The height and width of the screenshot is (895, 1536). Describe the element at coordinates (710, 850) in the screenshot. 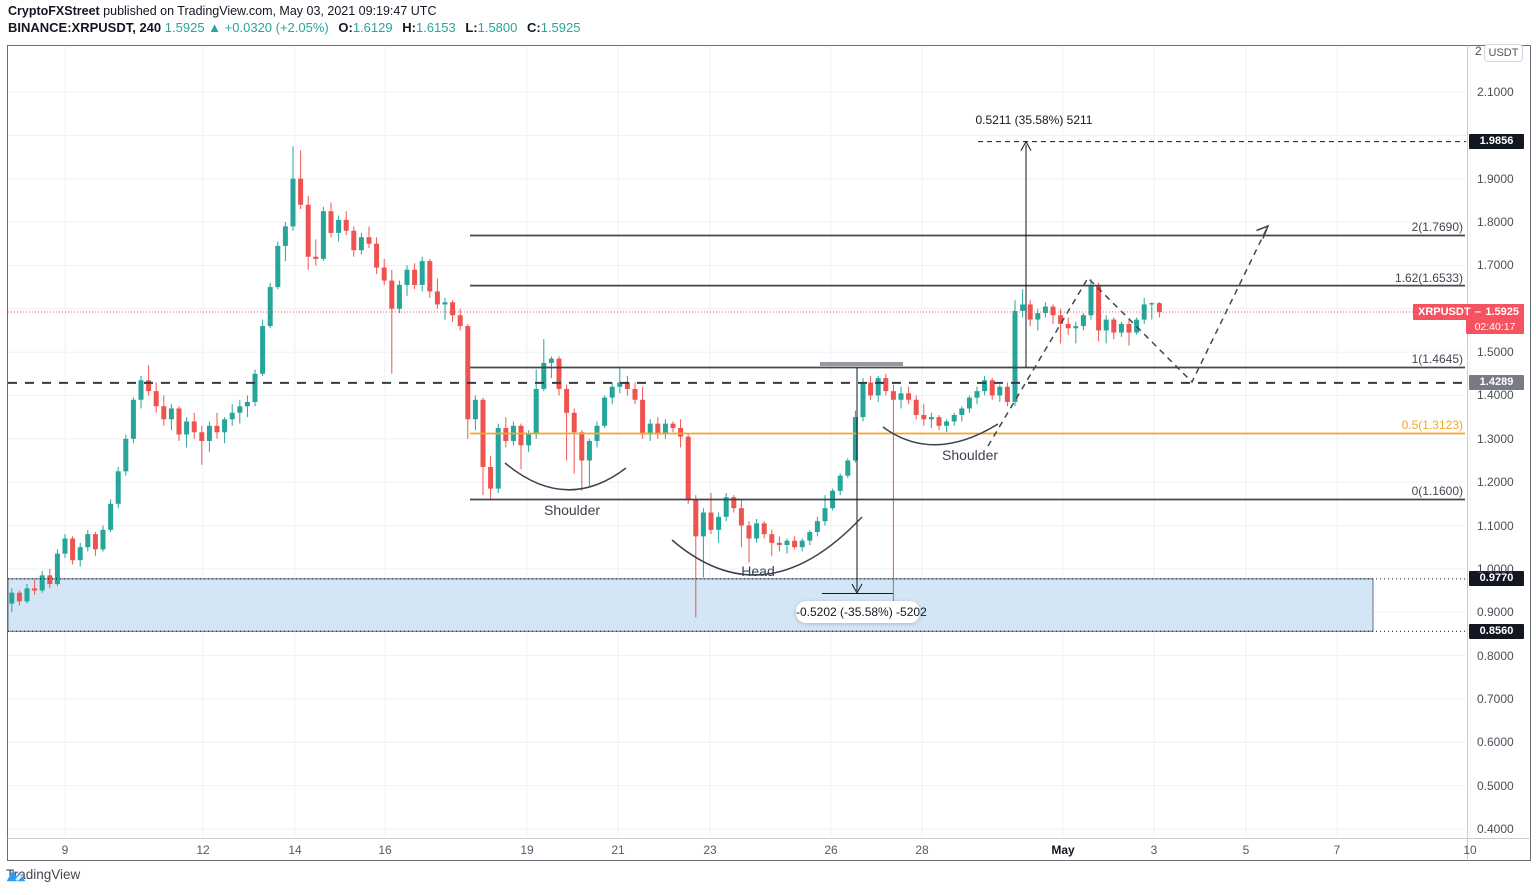

I see `time-axis-tick-label: 23` at that location.